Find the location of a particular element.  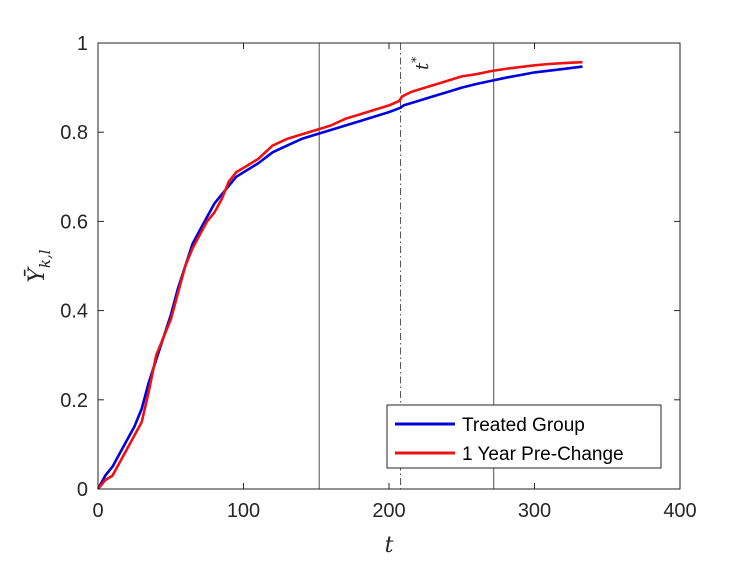

x-tick-label: 0 is located at coordinates (97, 511).